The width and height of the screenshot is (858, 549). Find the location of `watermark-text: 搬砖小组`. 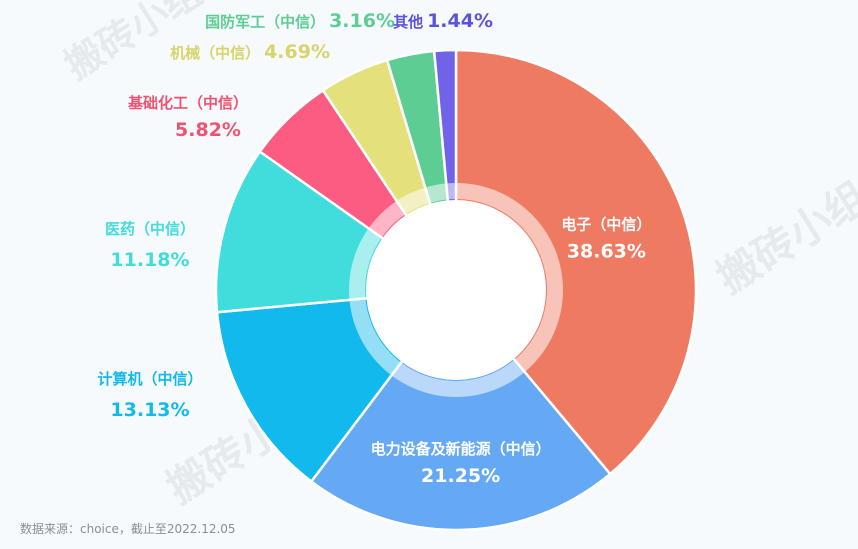

watermark-text: 搬砖小组 is located at coordinates (783, 237).